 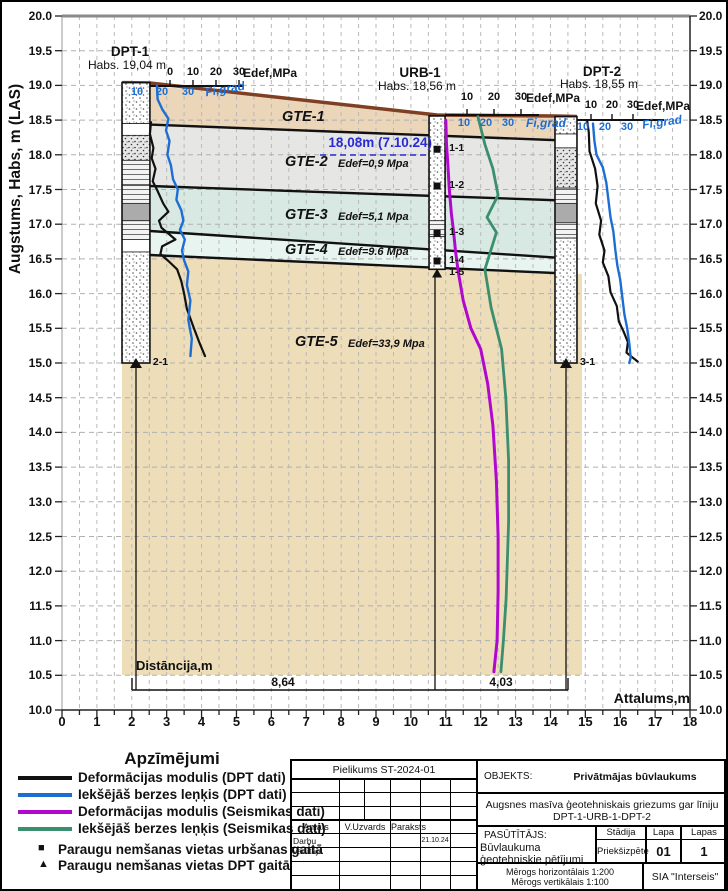 What do you see at coordinates (182, 777) in the screenshot?
I see `legend-item-label: Deformācijas modulis (DPT dati)` at bounding box center [182, 777].